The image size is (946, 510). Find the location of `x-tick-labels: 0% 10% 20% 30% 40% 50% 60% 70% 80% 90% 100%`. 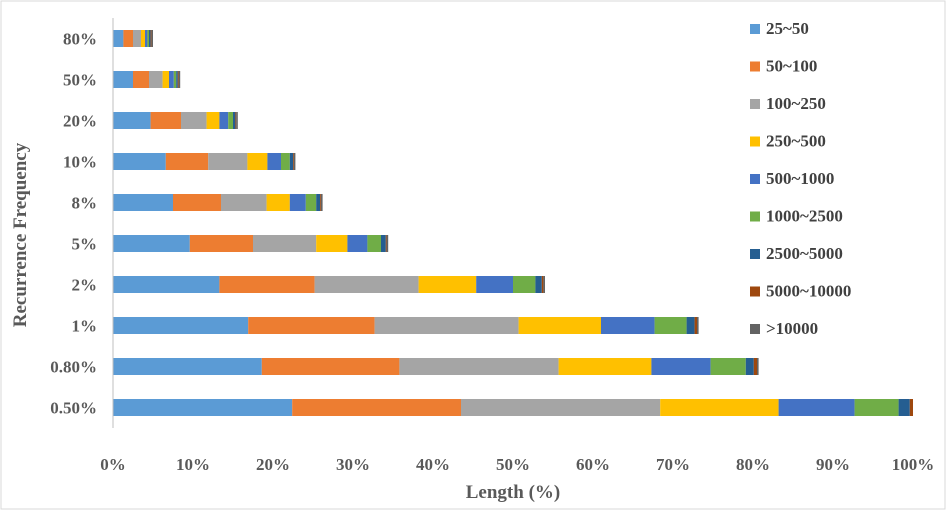

x-tick-labels: 0% 10% 20% 30% 40% 50% 60% 70% 80% 90% 100% is located at coordinates (517, 464).